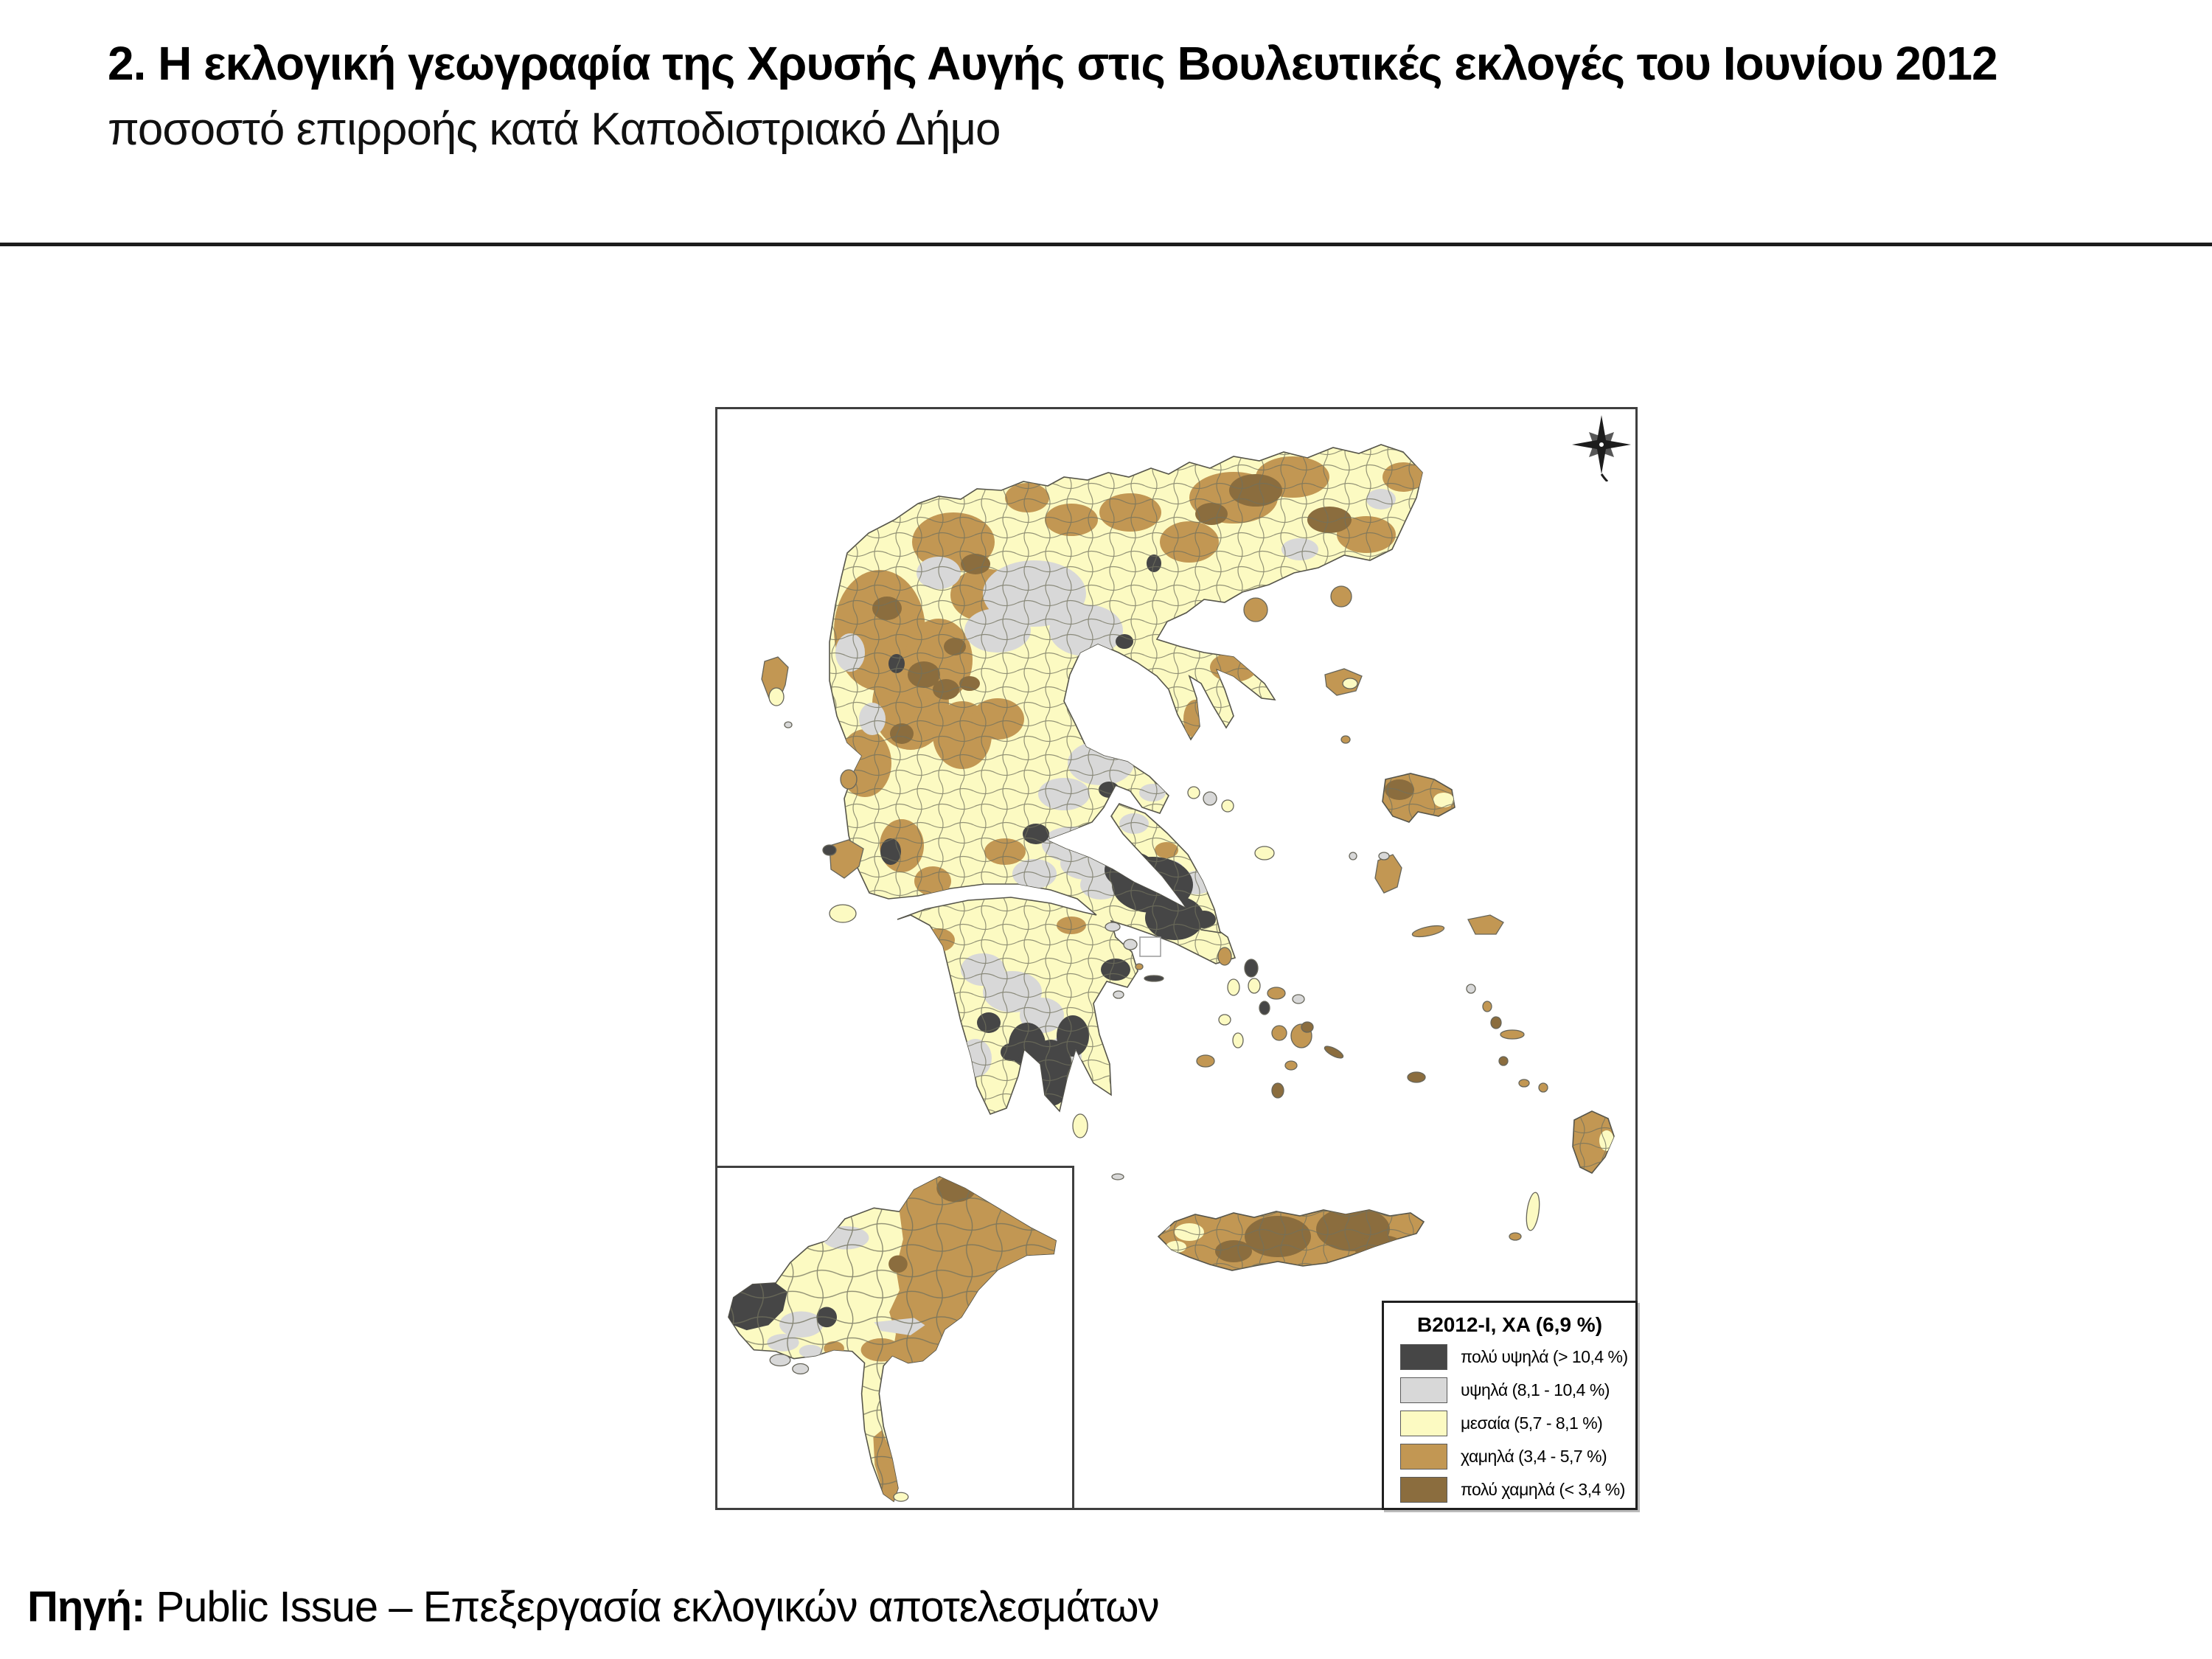 This screenshot has height=1659, width=2212. Describe the element at coordinates (1423, 1423) in the screenshot. I see `legend-swatch-medium` at that location.